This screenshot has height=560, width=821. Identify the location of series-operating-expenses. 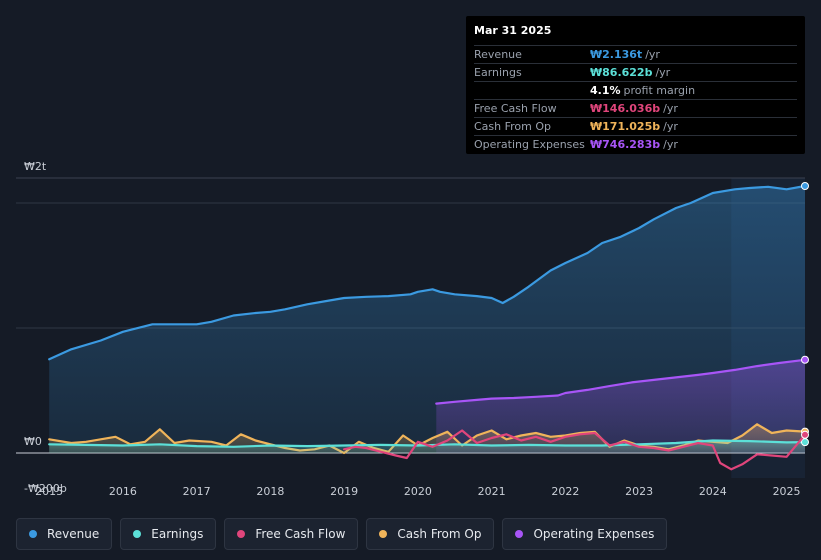
(622, 404).